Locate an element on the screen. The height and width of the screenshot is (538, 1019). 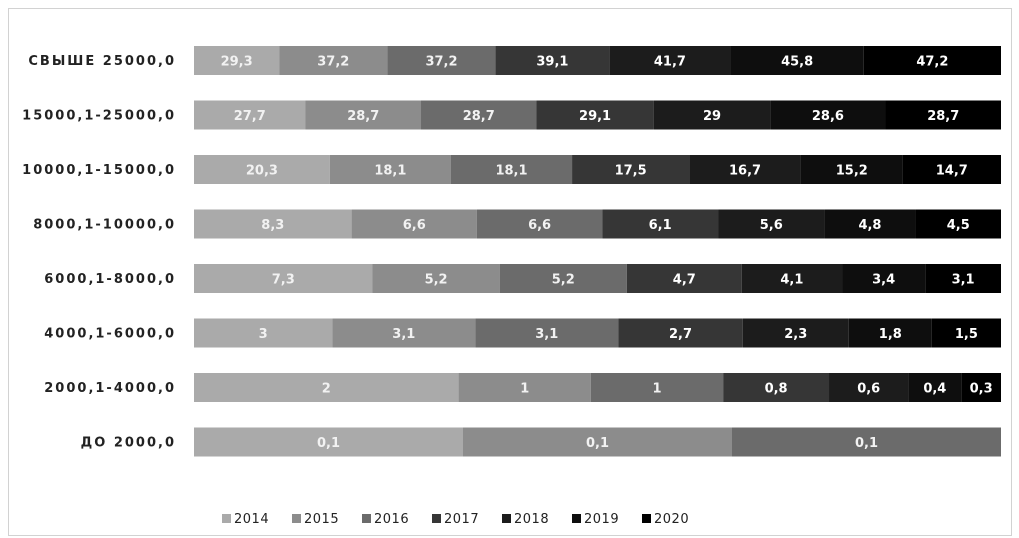
data-label: 16,7 is located at coordinates (745, 171).